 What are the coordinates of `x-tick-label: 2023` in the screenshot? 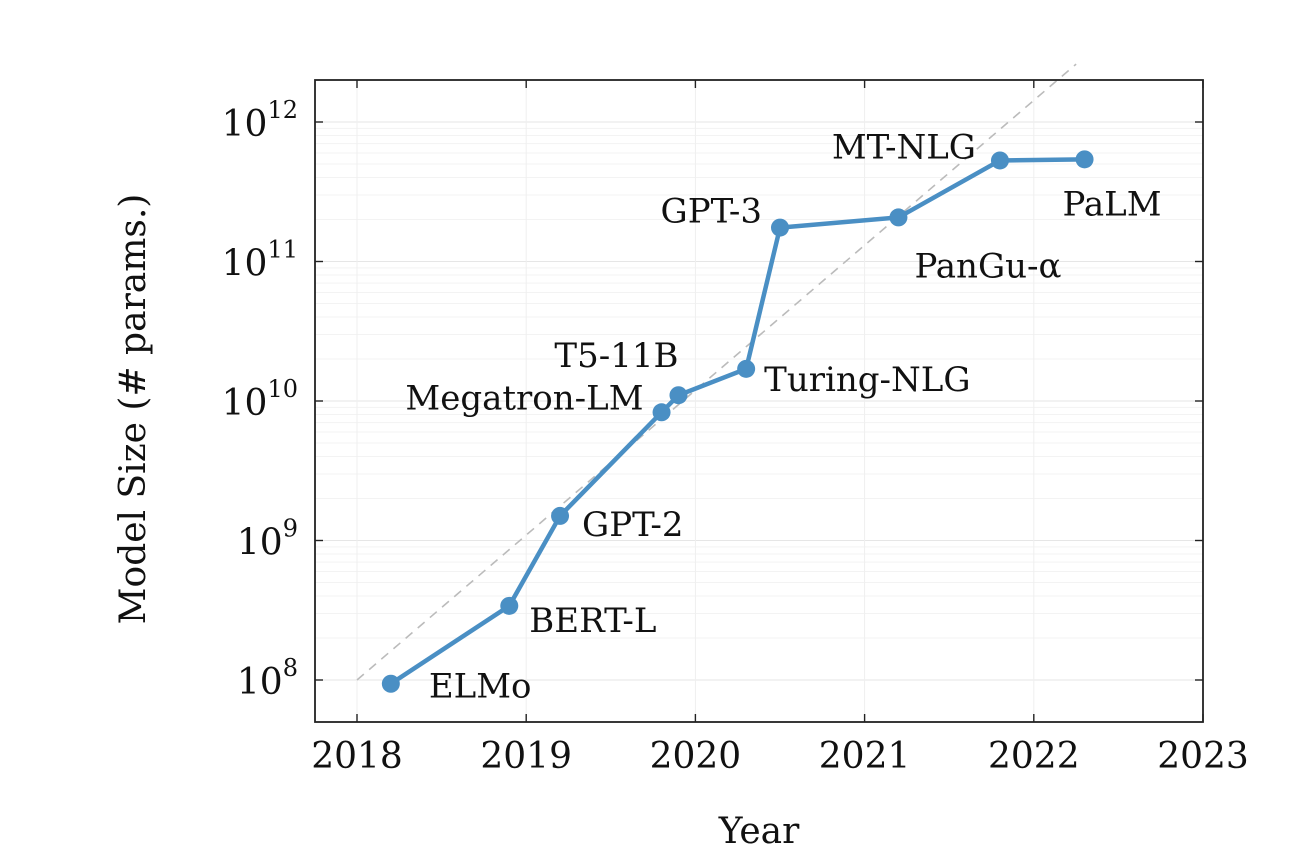 It's located at (1203, 756).